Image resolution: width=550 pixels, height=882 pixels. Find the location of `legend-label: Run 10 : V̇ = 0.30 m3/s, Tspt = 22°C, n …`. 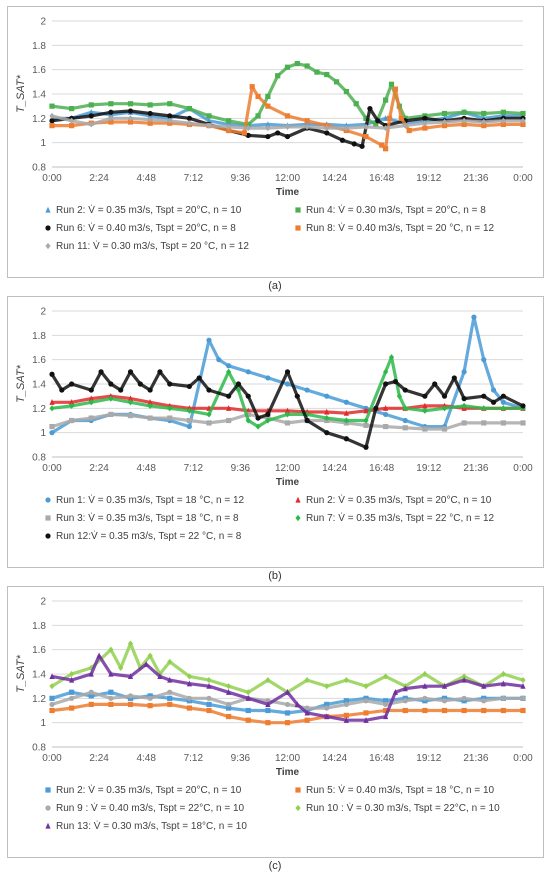

legend-label: Run 10 : V̇ = 0.30 m3/s, Tspt = 22°C, n … is located at coordinates (403, 807).